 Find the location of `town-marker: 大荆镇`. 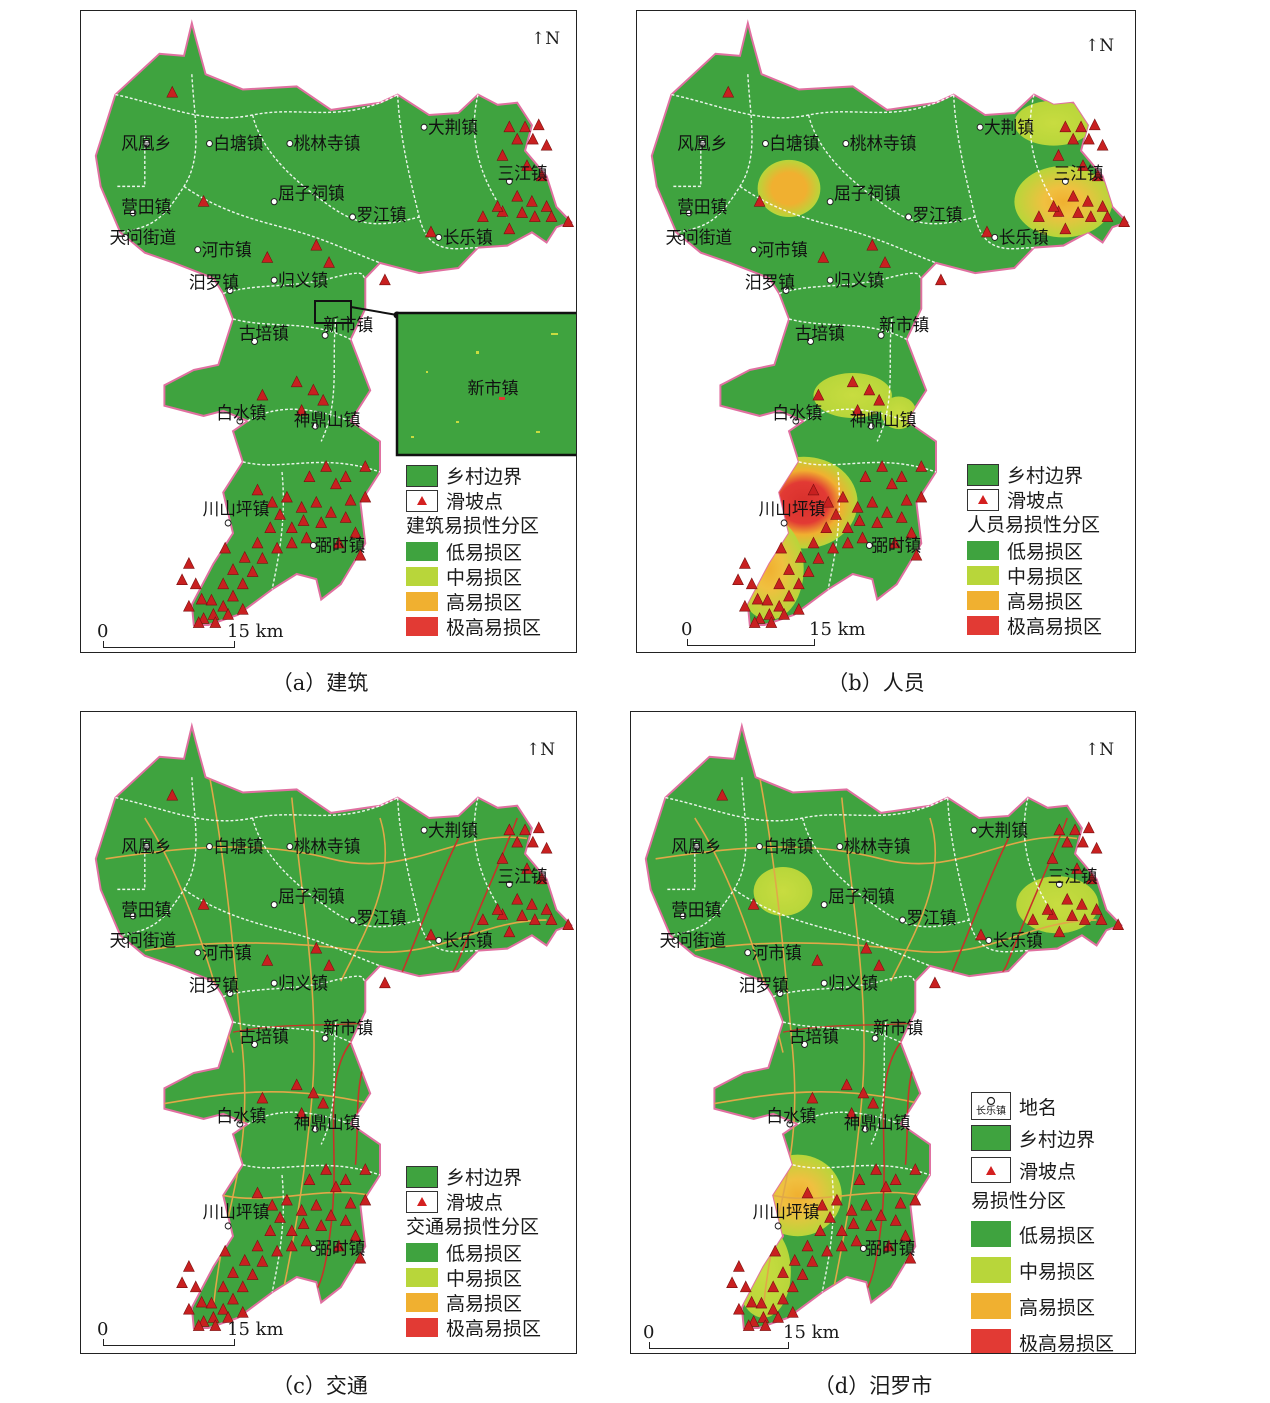

town-marker: 大荆镇 is located at coordinates (999, 831).